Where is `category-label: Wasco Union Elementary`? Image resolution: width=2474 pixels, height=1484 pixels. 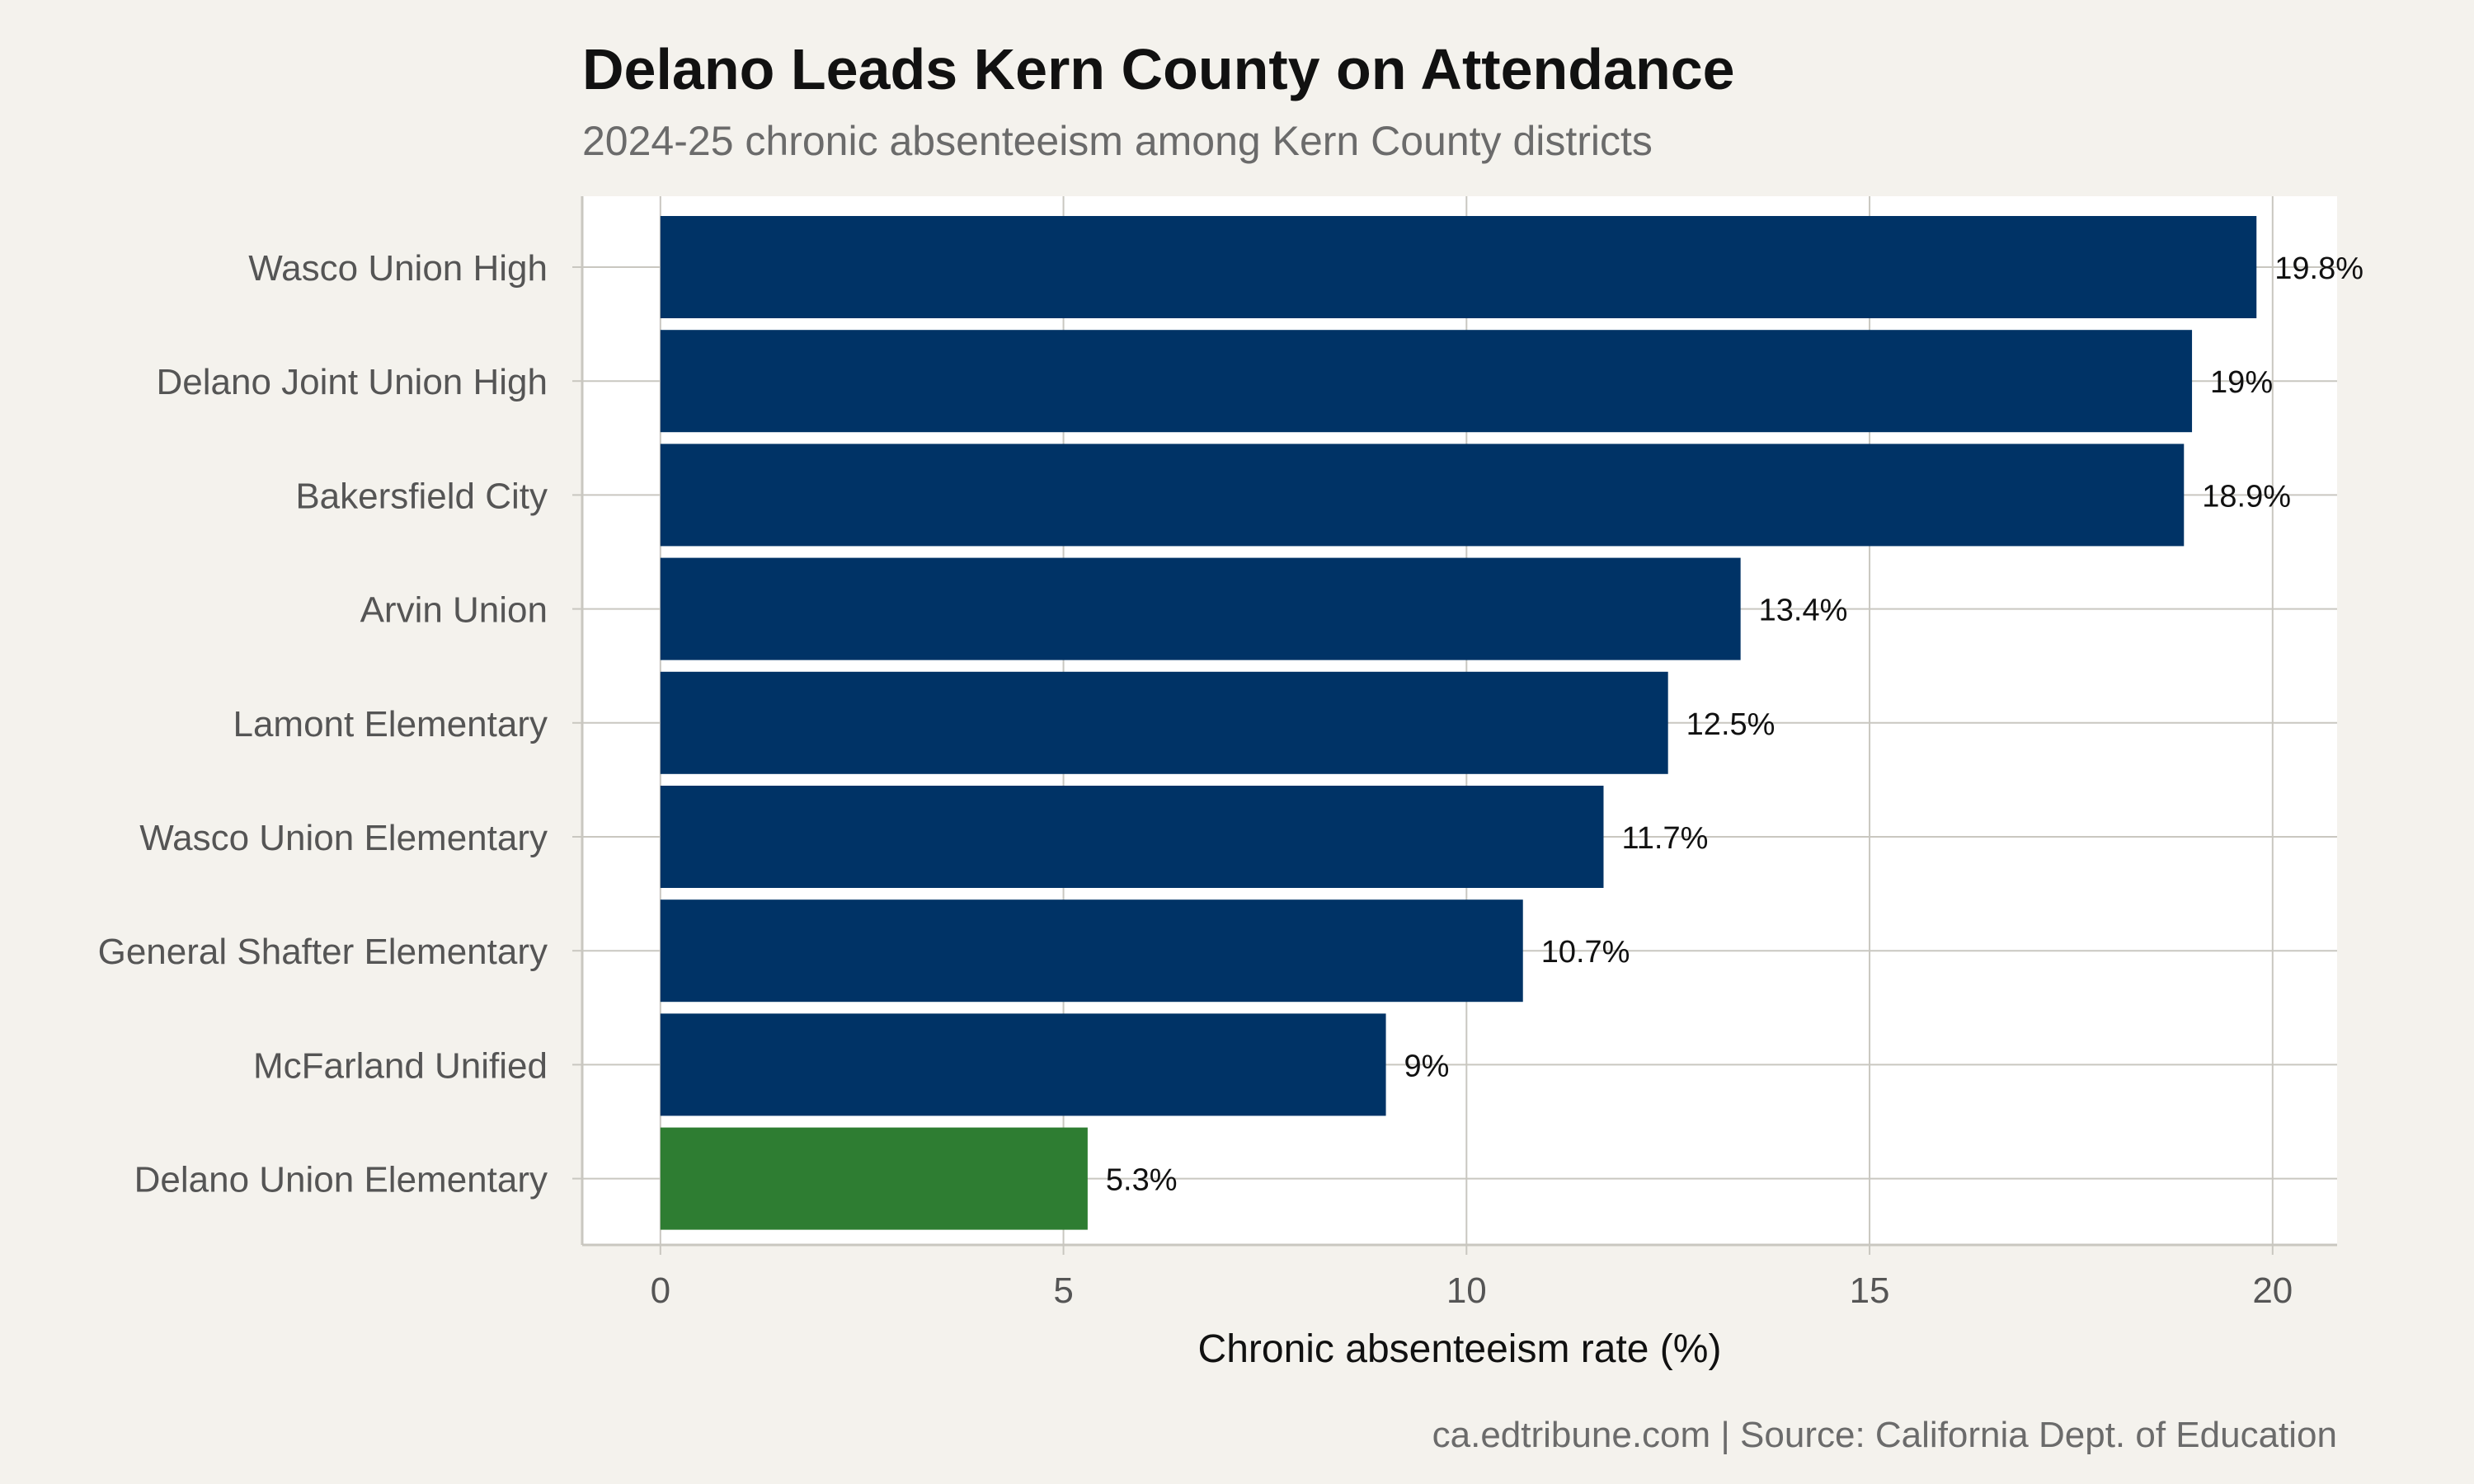
category-label: Wasco Union Elementary is located at coordinates (343, 838).